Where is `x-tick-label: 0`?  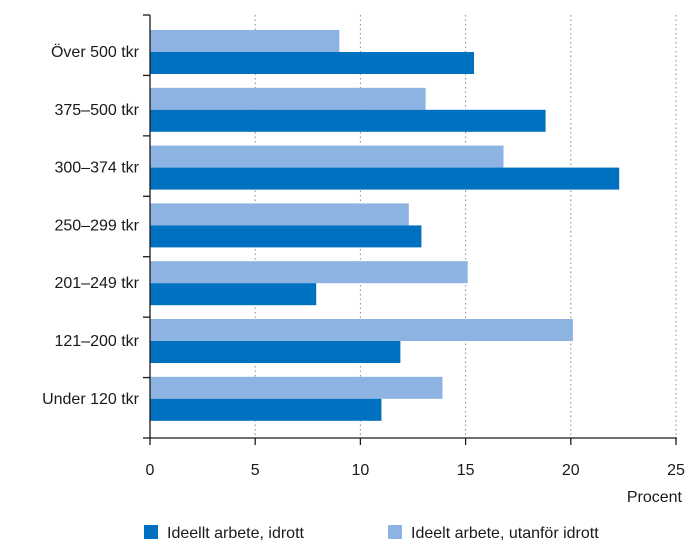 x-tick-label: 0 is located at coordinates (150, 470).